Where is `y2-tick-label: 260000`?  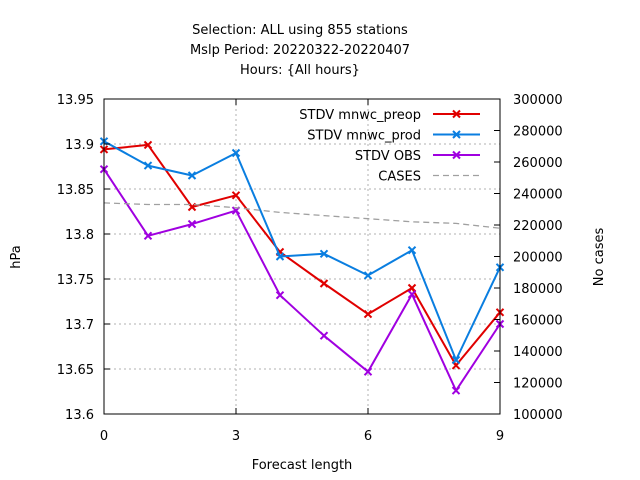 y2-tick-label: 260000 is located at coordinates (538, 163).